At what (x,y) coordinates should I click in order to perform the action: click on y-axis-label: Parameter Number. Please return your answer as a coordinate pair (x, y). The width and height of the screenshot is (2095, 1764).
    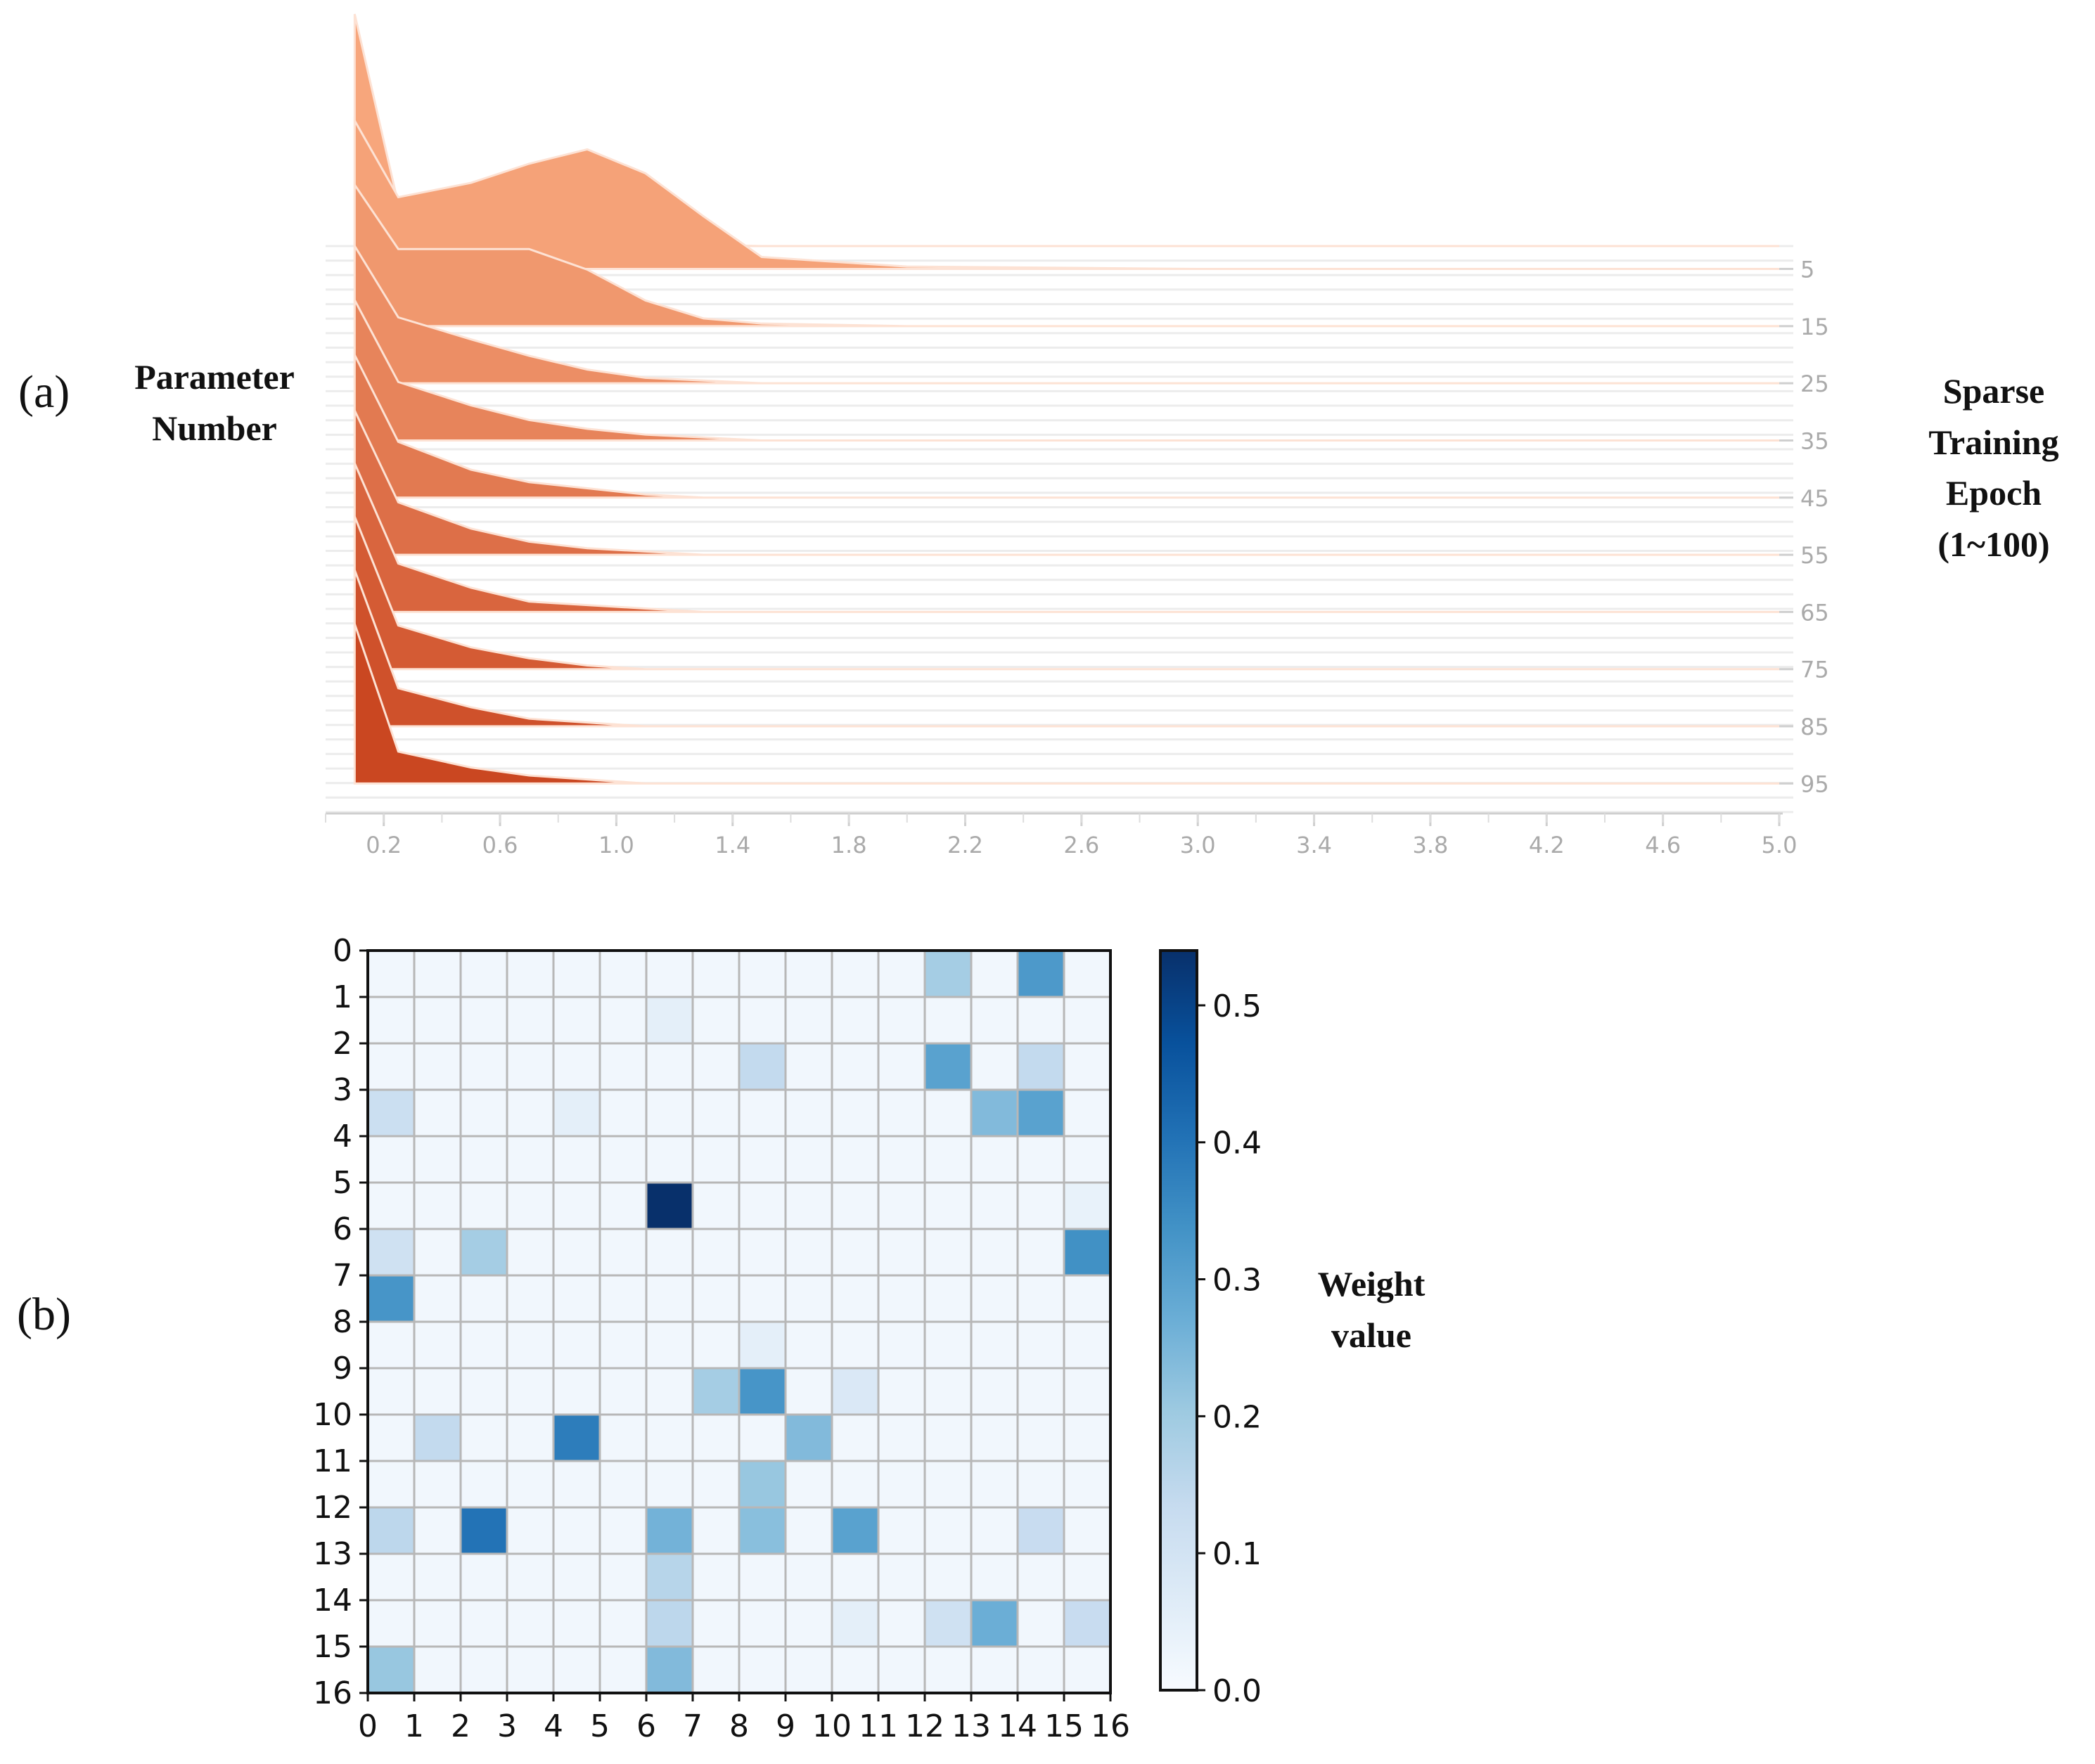
    Looking at the image, I should click on (214, 402).